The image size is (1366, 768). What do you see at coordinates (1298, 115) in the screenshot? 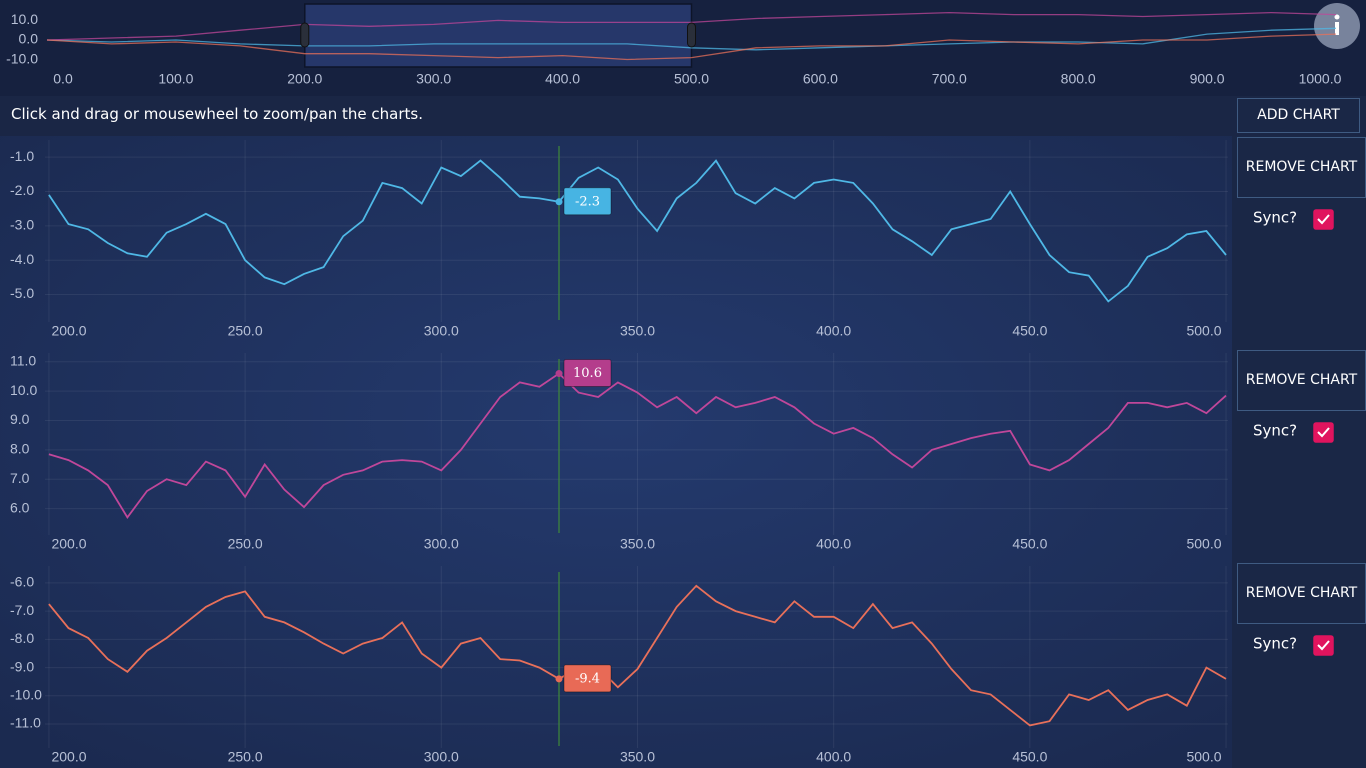
I see `add-chart-button: ADD CHART` at bounding box center [1298, 115].